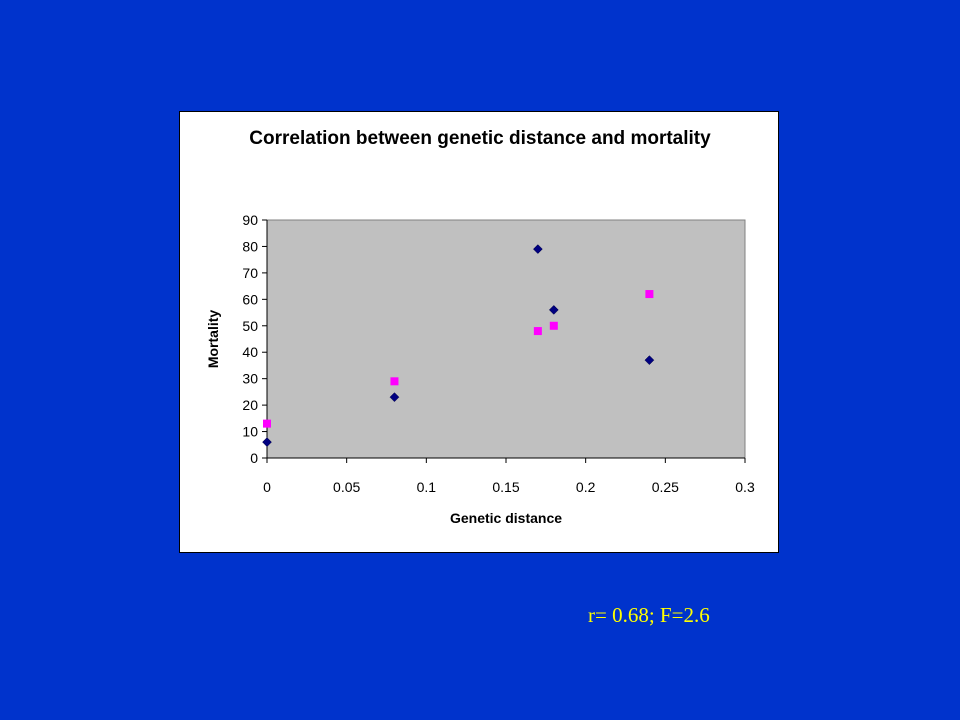  I want to click on x-tick-label: 0.05, so click(346, 487).